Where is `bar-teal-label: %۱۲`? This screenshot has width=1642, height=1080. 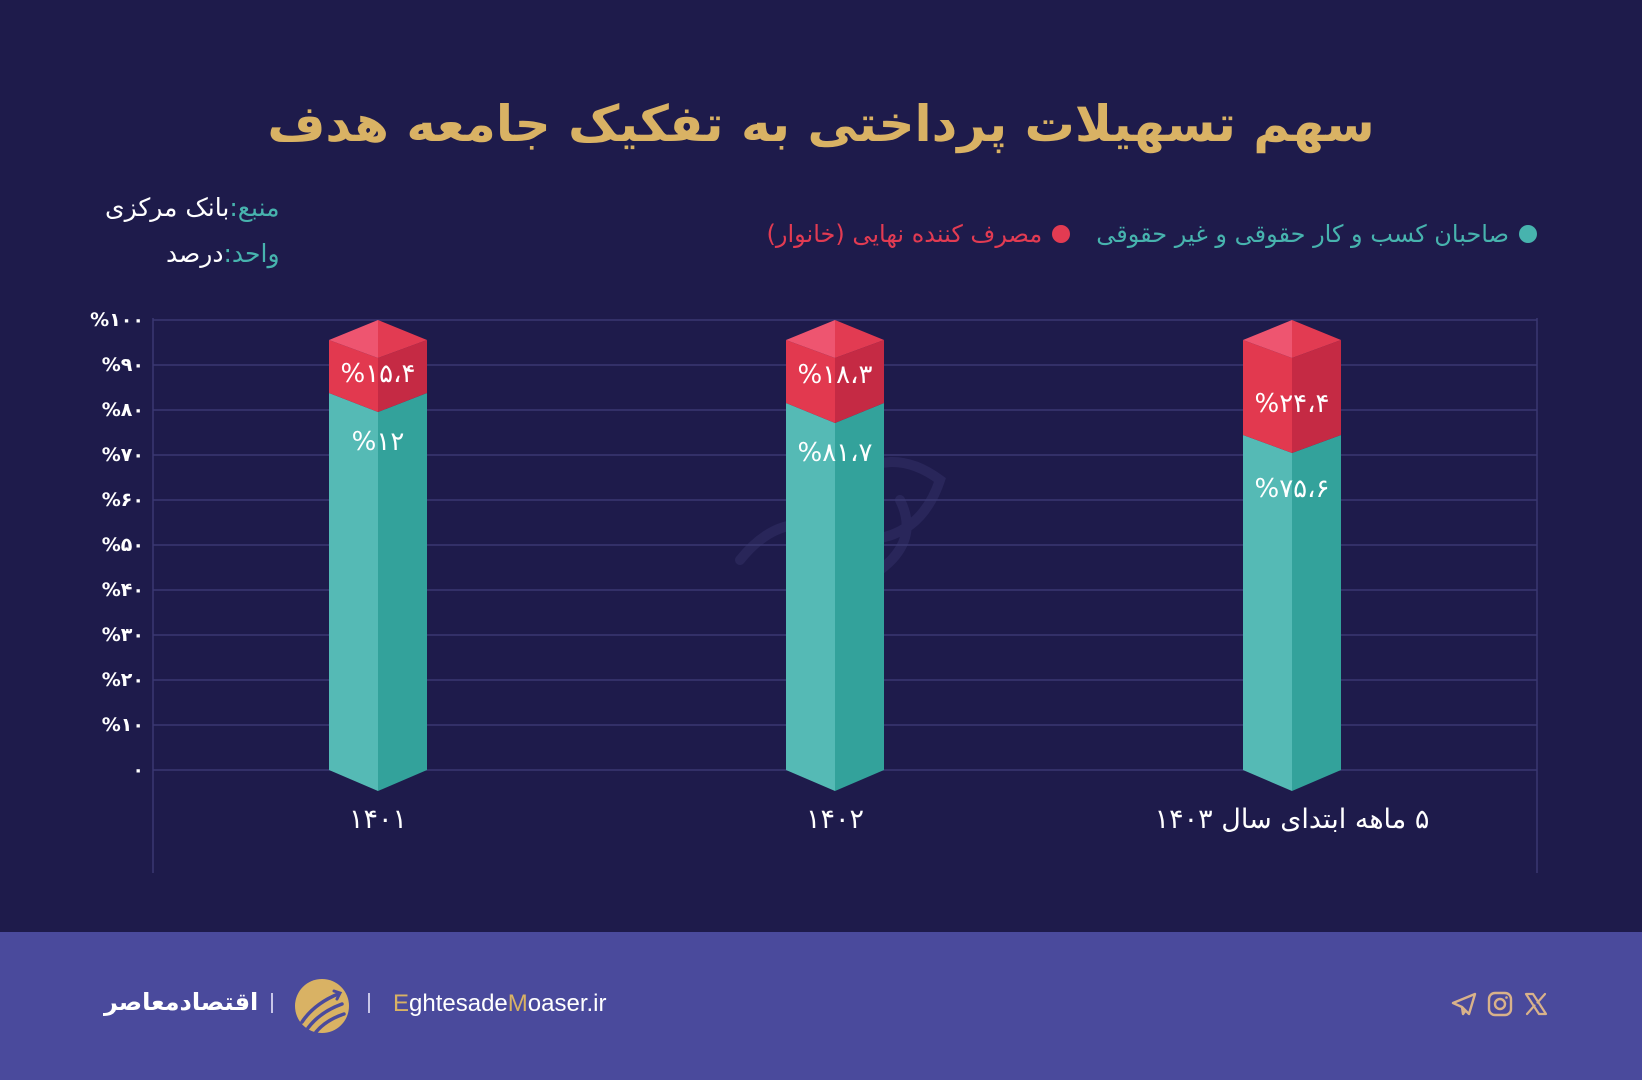 bar-teal-label: %۱۲ is located at coordinates (378, 442).